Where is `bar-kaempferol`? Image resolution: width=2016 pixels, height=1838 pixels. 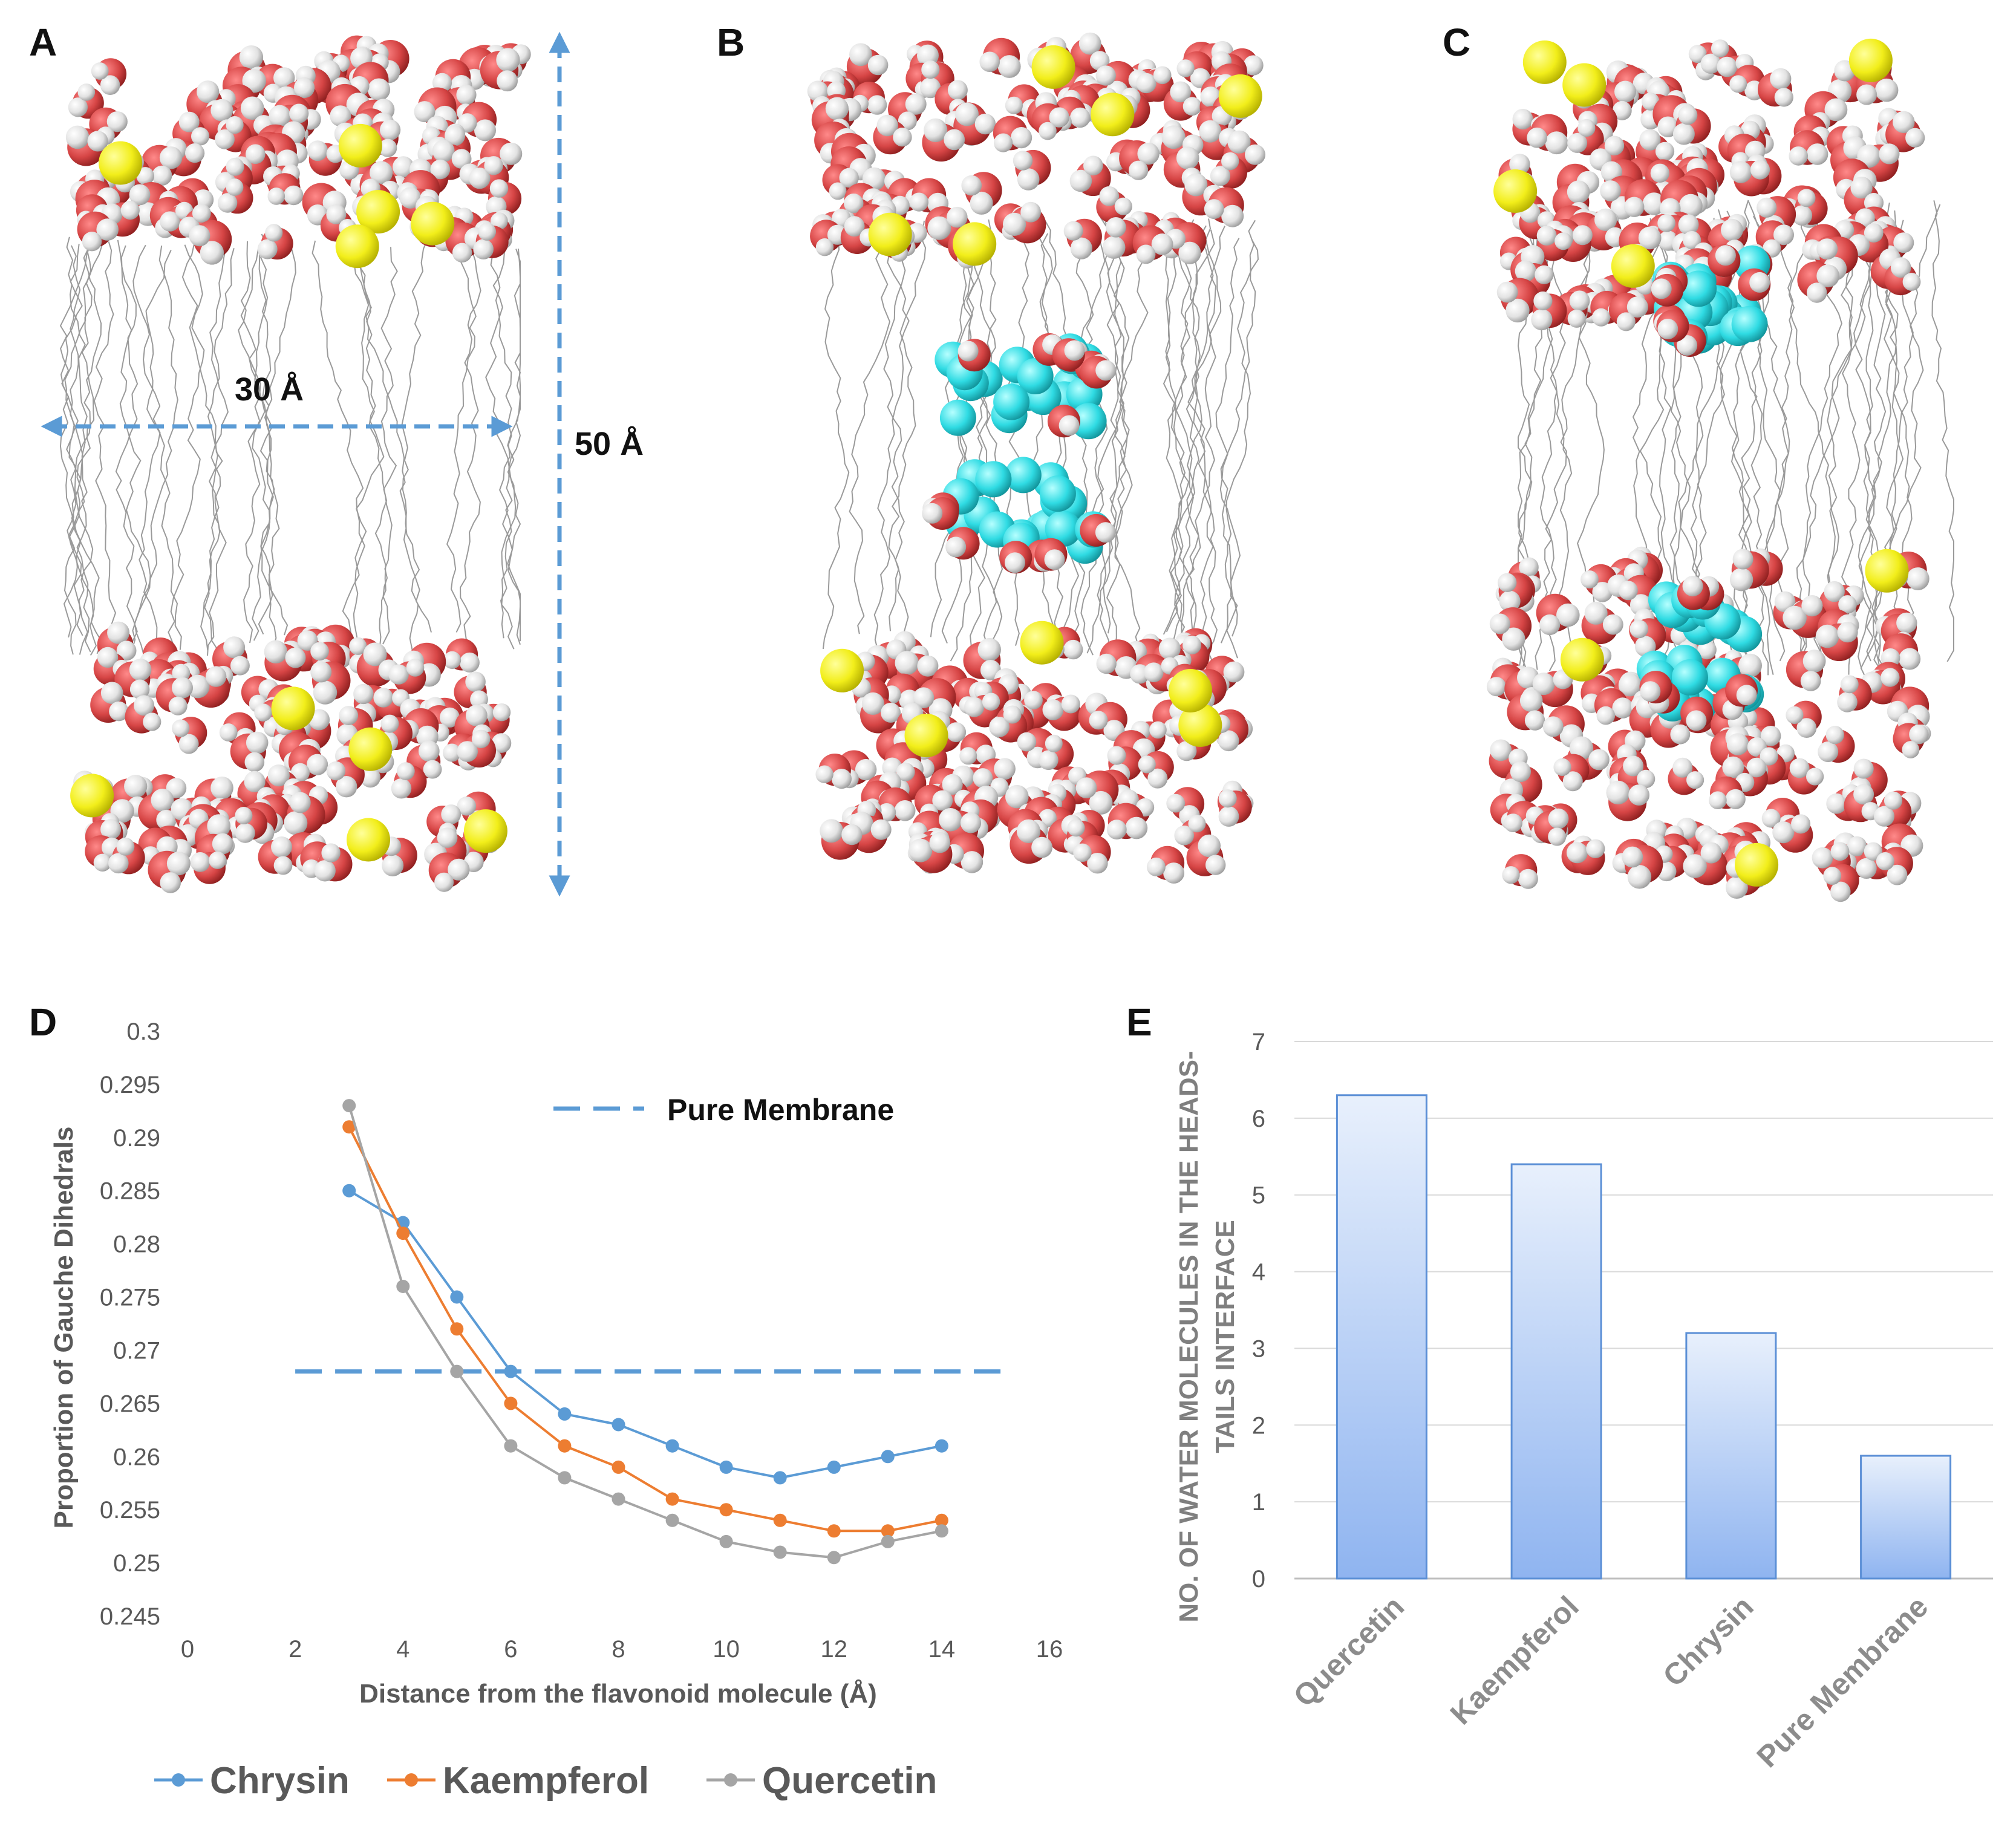 bar-kaempferol is located at coordinates (1556, 1371).